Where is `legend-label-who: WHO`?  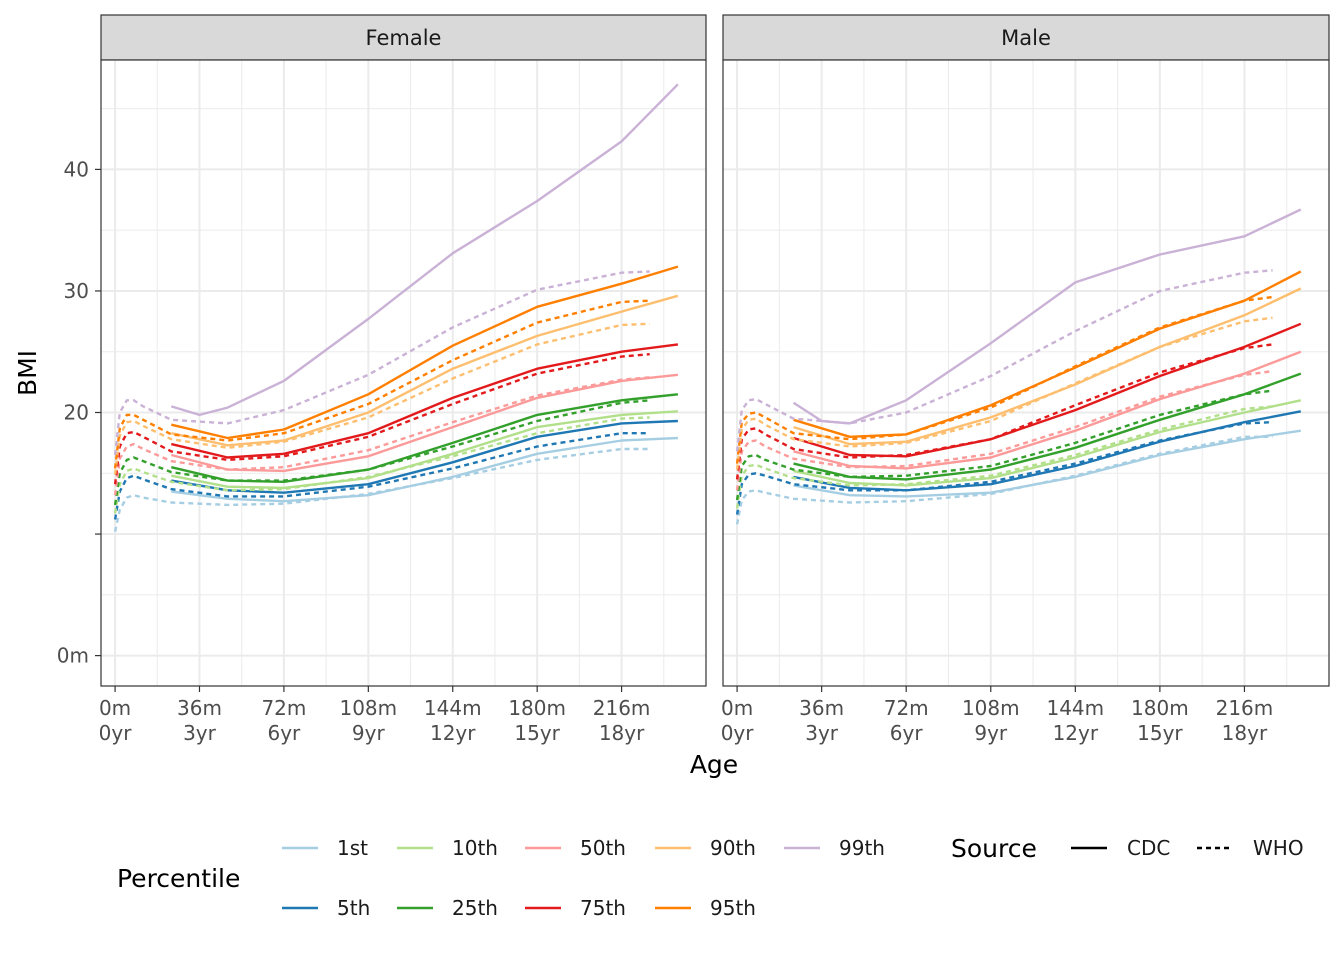 legend-label-who: WHO is located at coordinates (1278, 848).